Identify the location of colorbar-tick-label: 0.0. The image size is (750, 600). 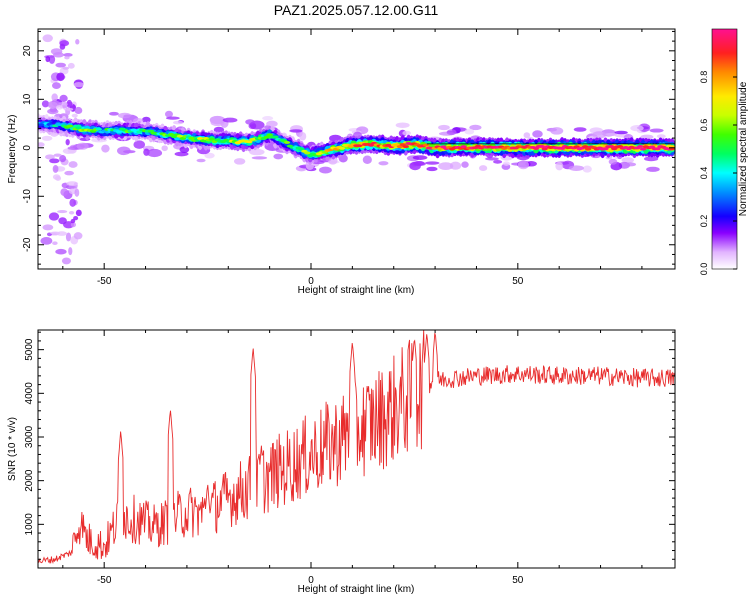
(704, 269).